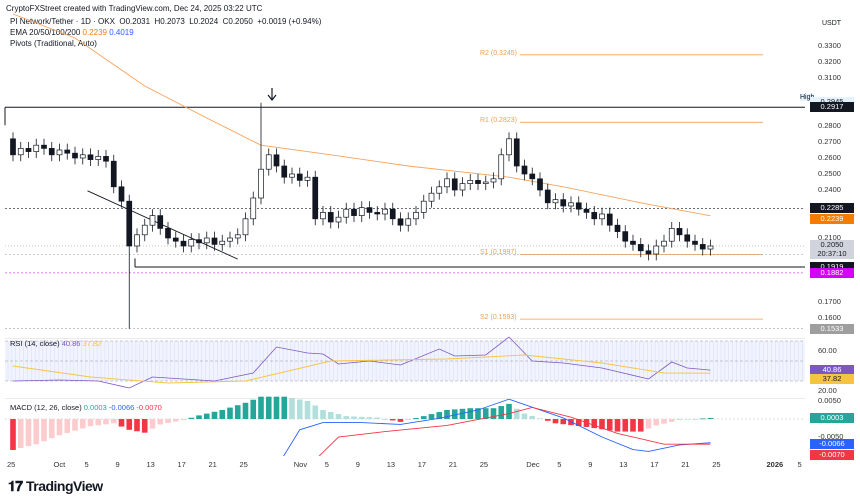  What do you see at coordinates (829, 61) in the screenshot?
I see `price-axis-tick: 0.3200` at bounding box center [829, 61].